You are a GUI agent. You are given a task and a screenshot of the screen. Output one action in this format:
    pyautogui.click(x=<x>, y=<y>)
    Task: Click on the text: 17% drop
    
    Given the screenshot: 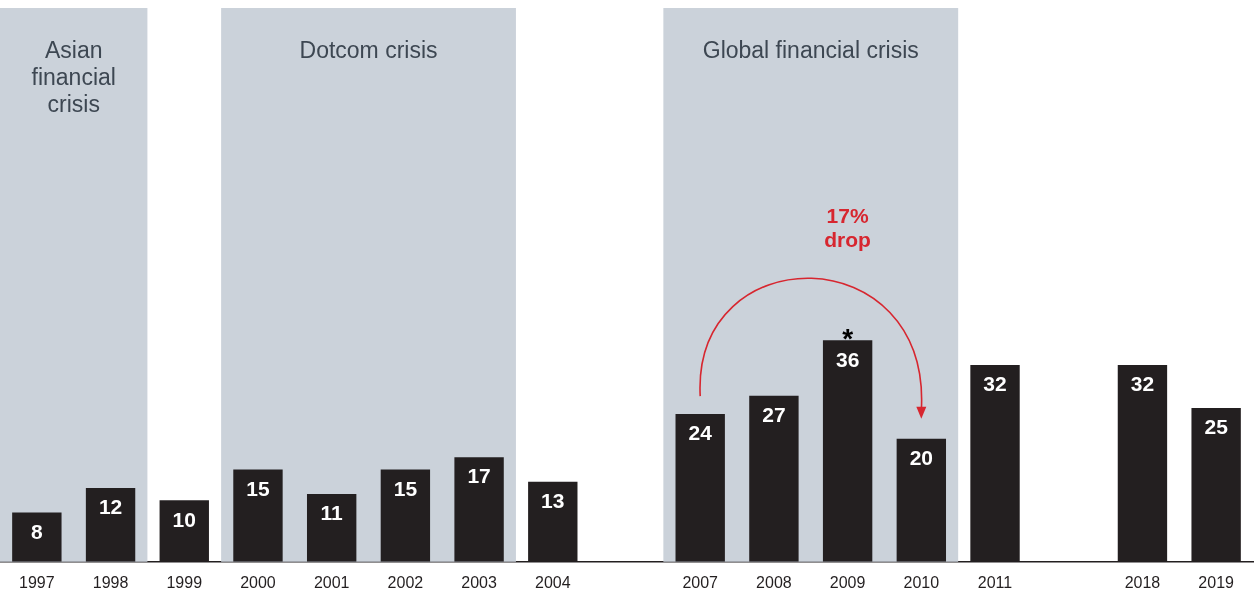 What is the action you would take?
    pyautogui.click(x=847, y=228)
    